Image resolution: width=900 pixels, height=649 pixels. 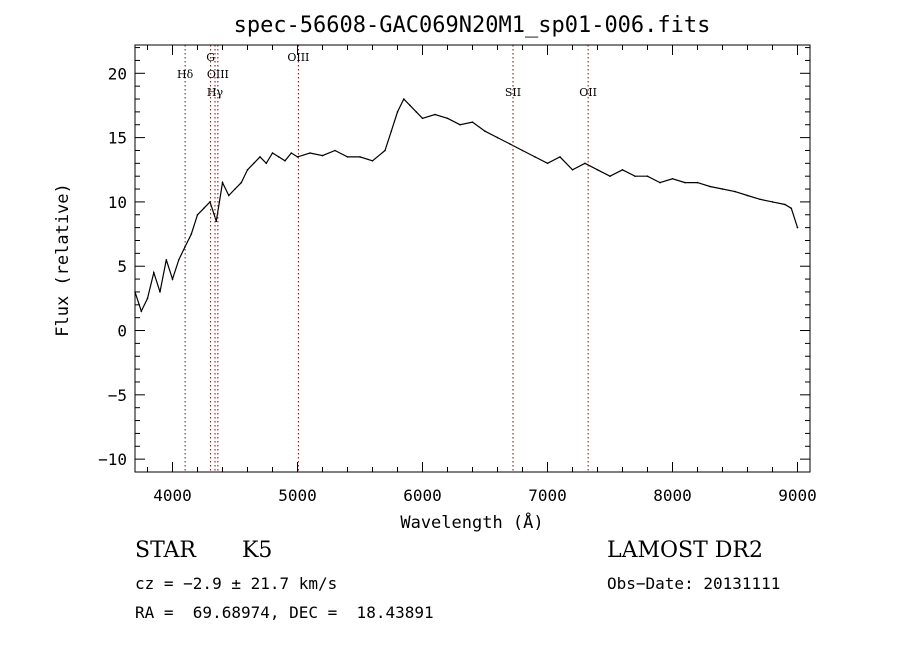 I want to click on x-tick-label: 9000, so click(x=797, y=495).